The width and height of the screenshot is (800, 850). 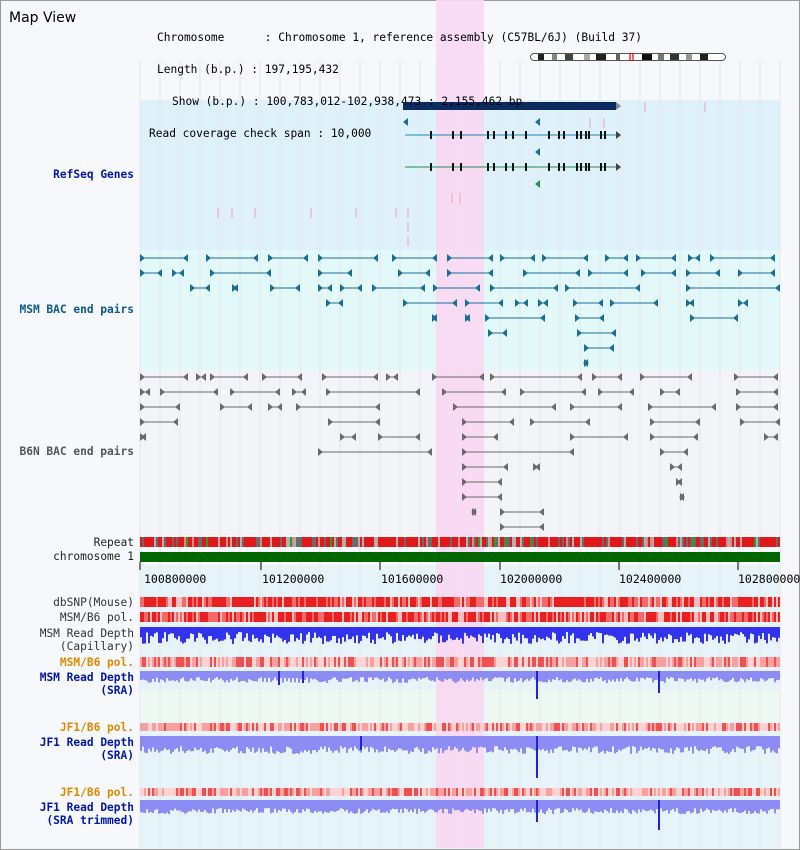 I want to click on b6n-bac-label: B6N BAC end pairs, so click(x=76, y=451).